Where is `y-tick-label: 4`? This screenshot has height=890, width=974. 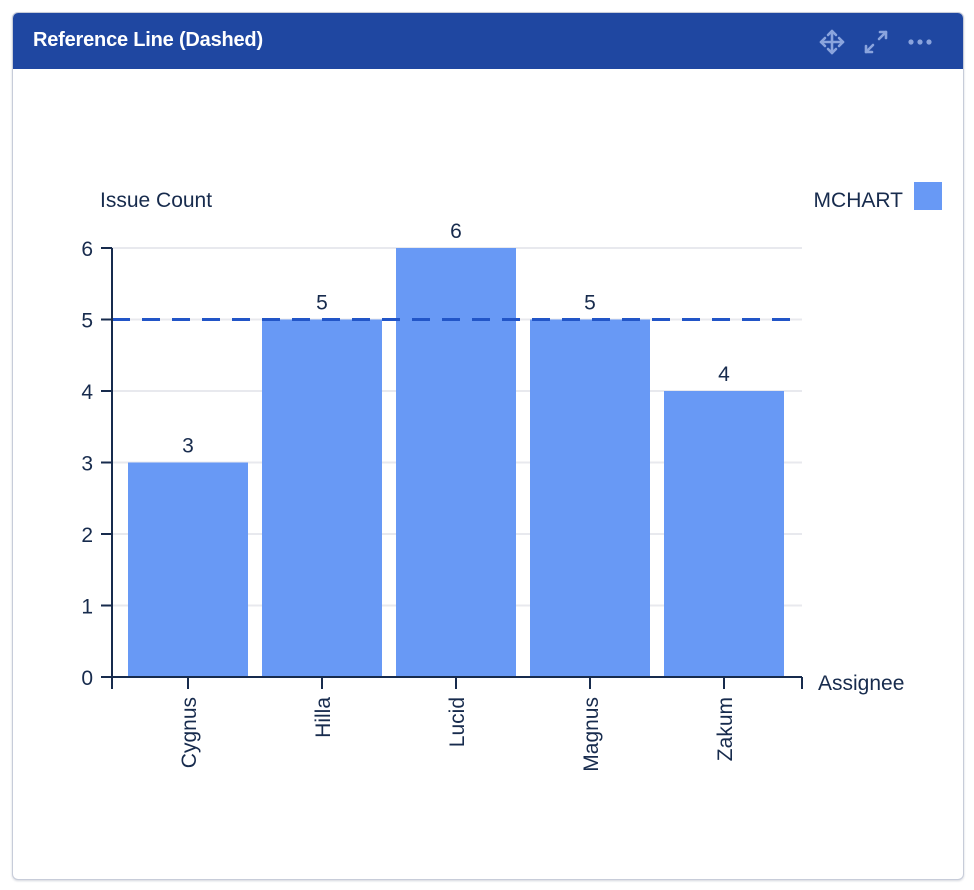
y-tick-label: 4 is located at coordinates (87, 392).